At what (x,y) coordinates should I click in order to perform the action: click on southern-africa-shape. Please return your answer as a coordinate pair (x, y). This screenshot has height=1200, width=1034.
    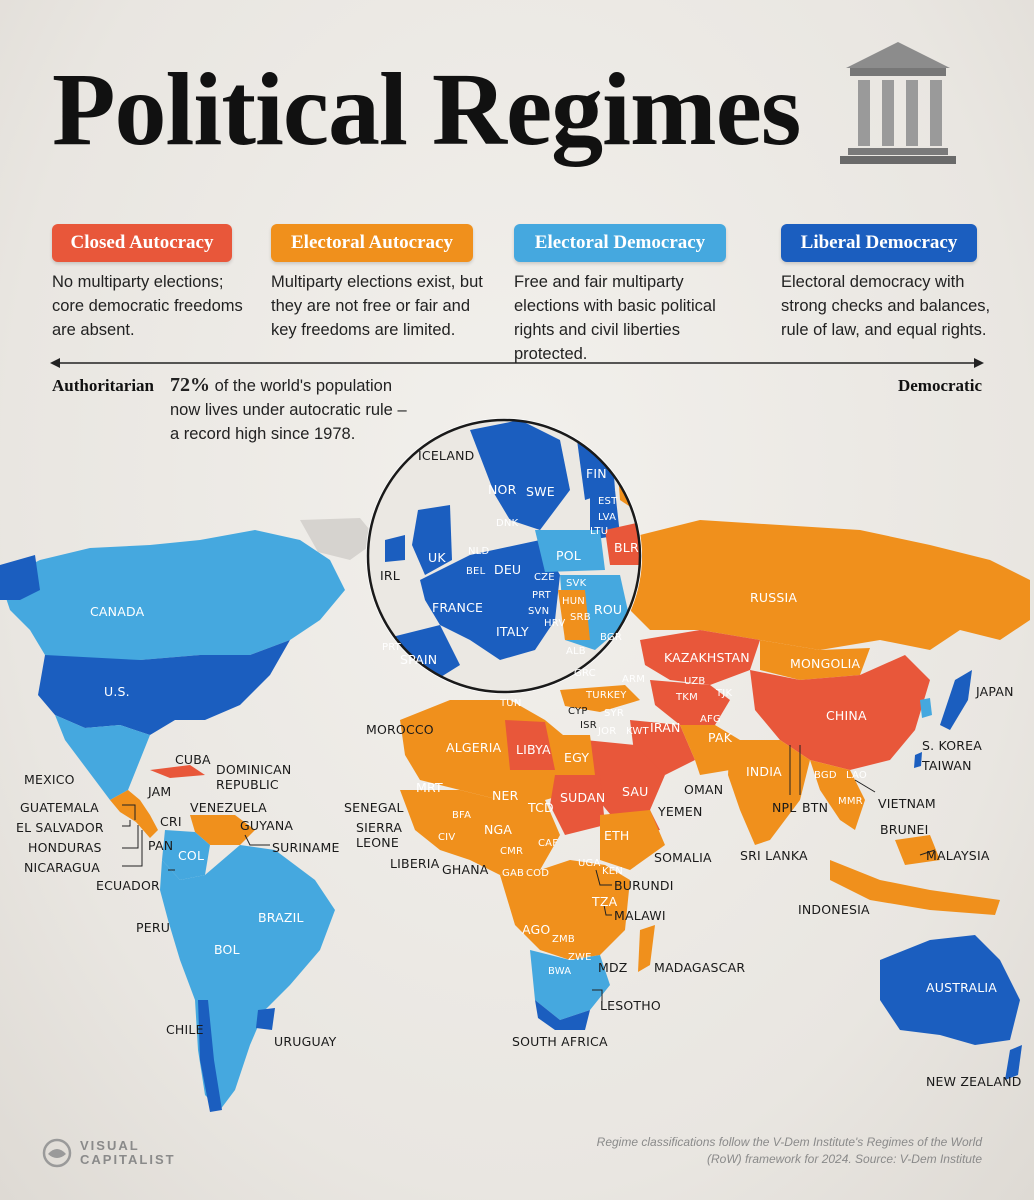
    Looking at the image, I should click on (570, 985).